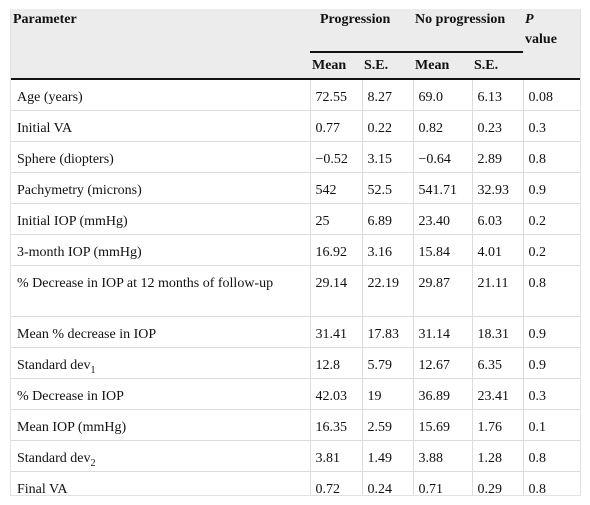  Describe the element at coordinates (388, 425) in the screenshot. I see `progression-se-cell: 2.59` at that location.